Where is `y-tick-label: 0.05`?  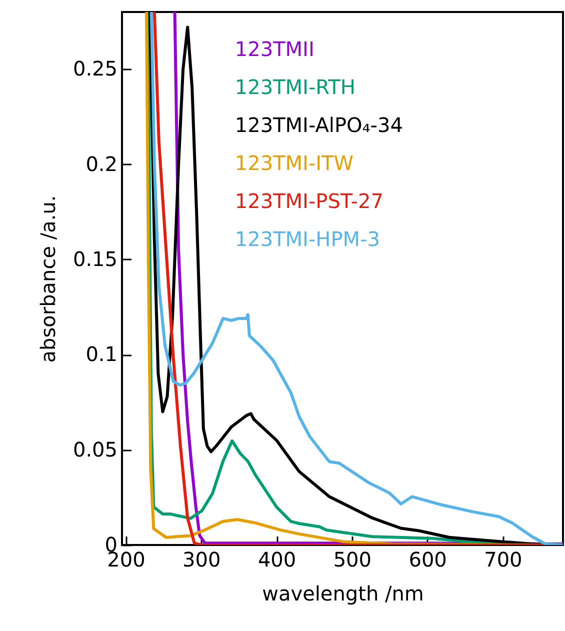
y-tick-label: 0.05 is located at coordinates (95, 449).